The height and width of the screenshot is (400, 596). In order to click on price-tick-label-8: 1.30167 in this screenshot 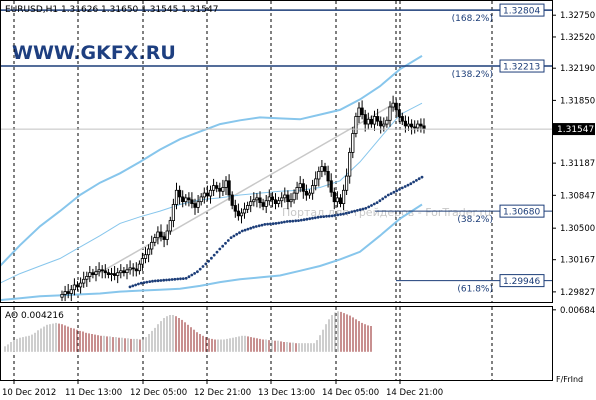, I will do `click(577, 261)`.